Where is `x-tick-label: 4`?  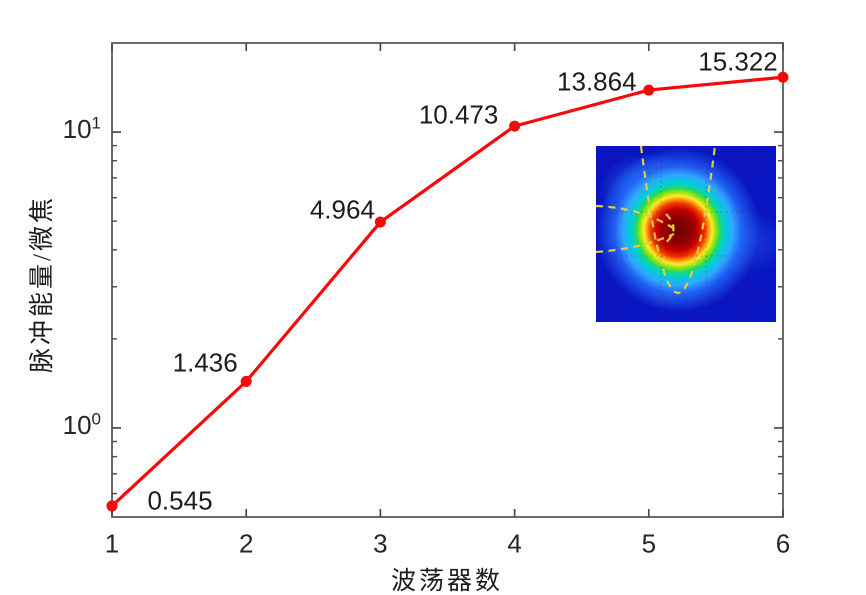
x-tick-label: 4 is located at coordinates (514, 543).